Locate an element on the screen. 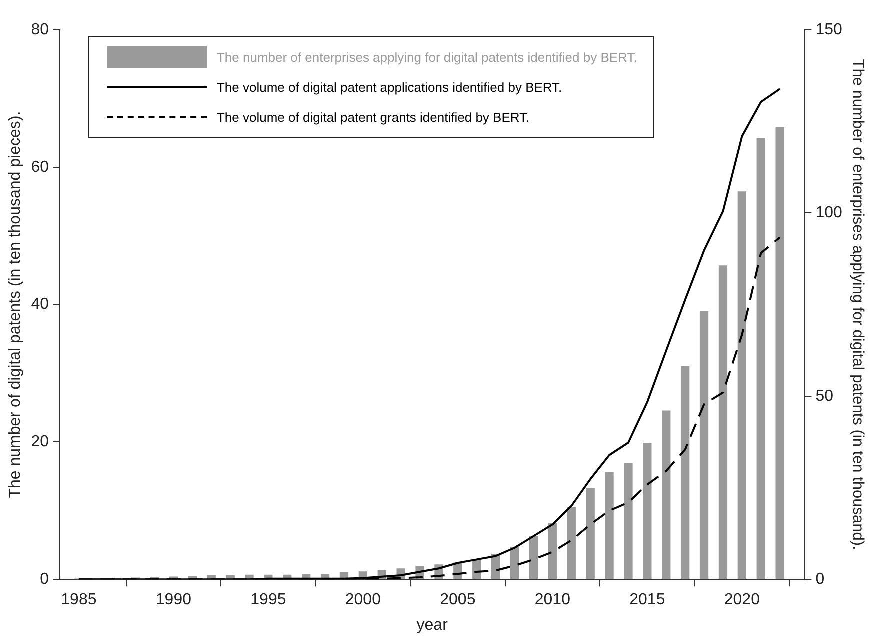  y-tick-label: 20 is located at coordinates (40, 442).